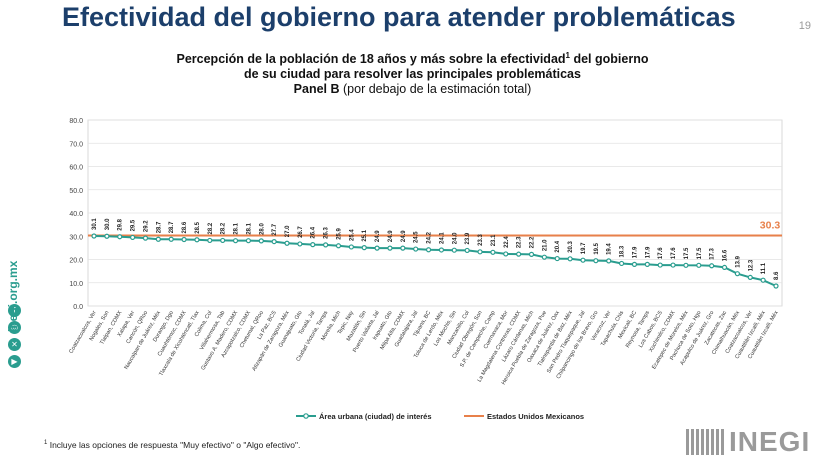  I want to click on data-label: 30.1, so click(95, 224).